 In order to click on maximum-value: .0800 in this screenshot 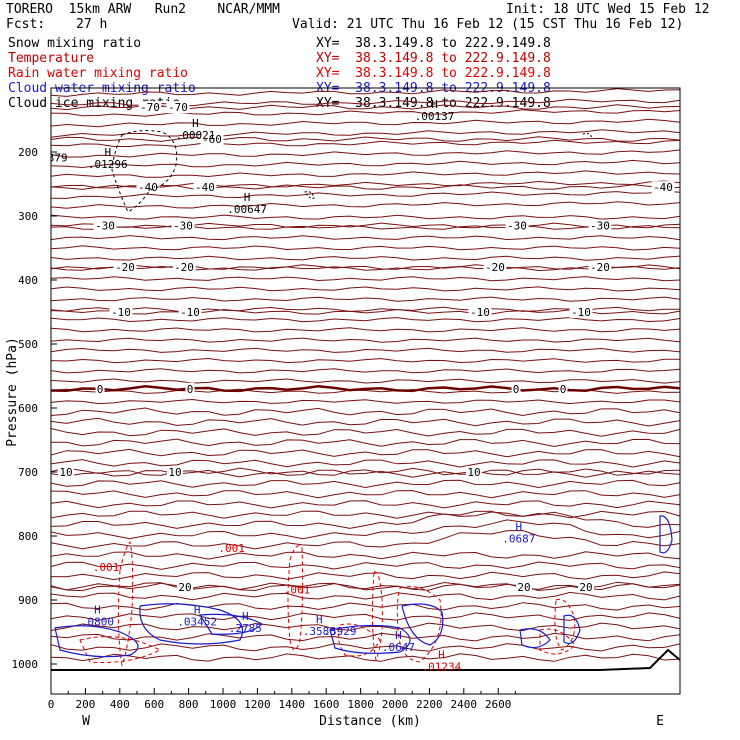, I will do `click(97, 622)`.